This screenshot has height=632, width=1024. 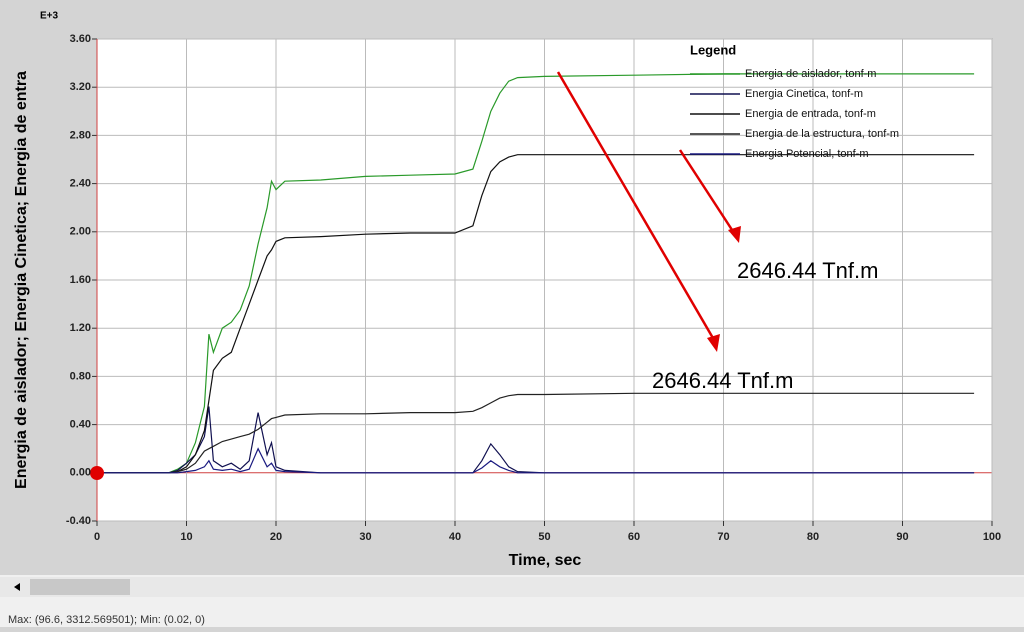 What do you see at coordinates (276, 537) in the screenshot?
I see `x-tick-label: 20` at bounding box center [276, 537].